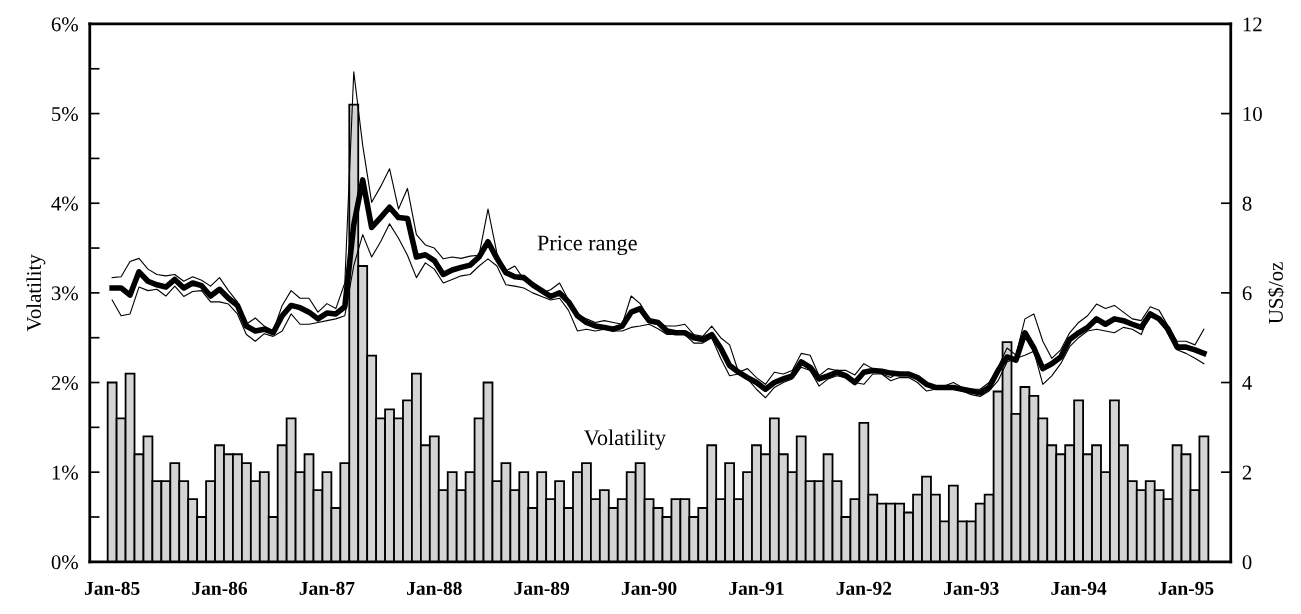  Describe the element at coordinates (624, 439) in the screenshot. I see `annotation: Volatility` at that location.